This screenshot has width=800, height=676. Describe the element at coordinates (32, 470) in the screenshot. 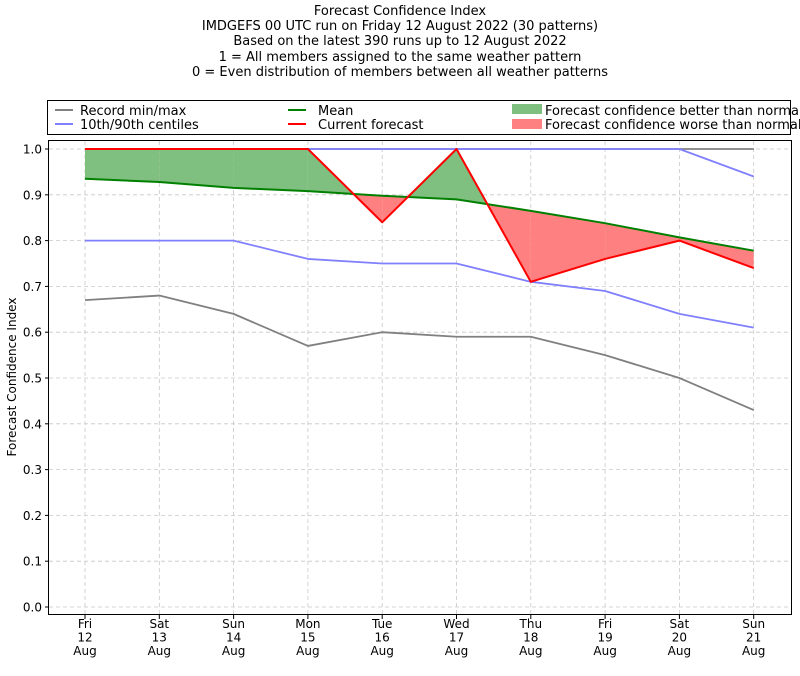

I see `y-tick-label: 0.3` at that location.